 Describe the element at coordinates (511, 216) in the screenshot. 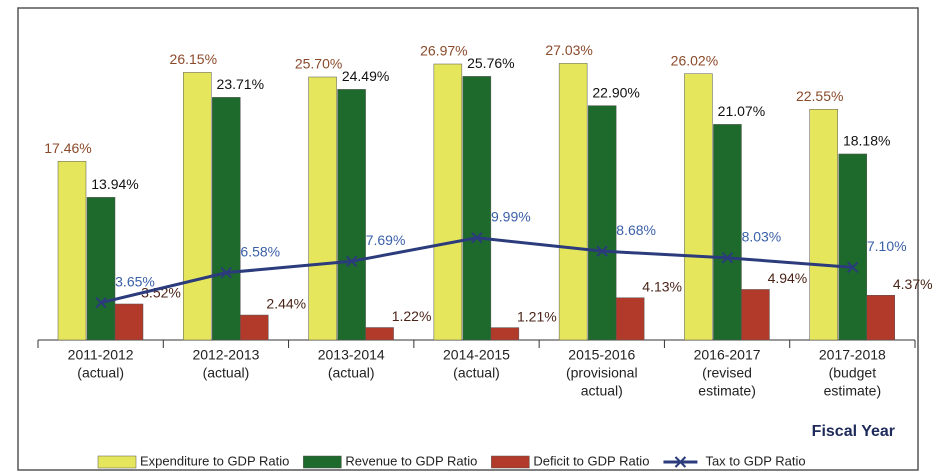

I see `data-label: 9.99%` at that location.